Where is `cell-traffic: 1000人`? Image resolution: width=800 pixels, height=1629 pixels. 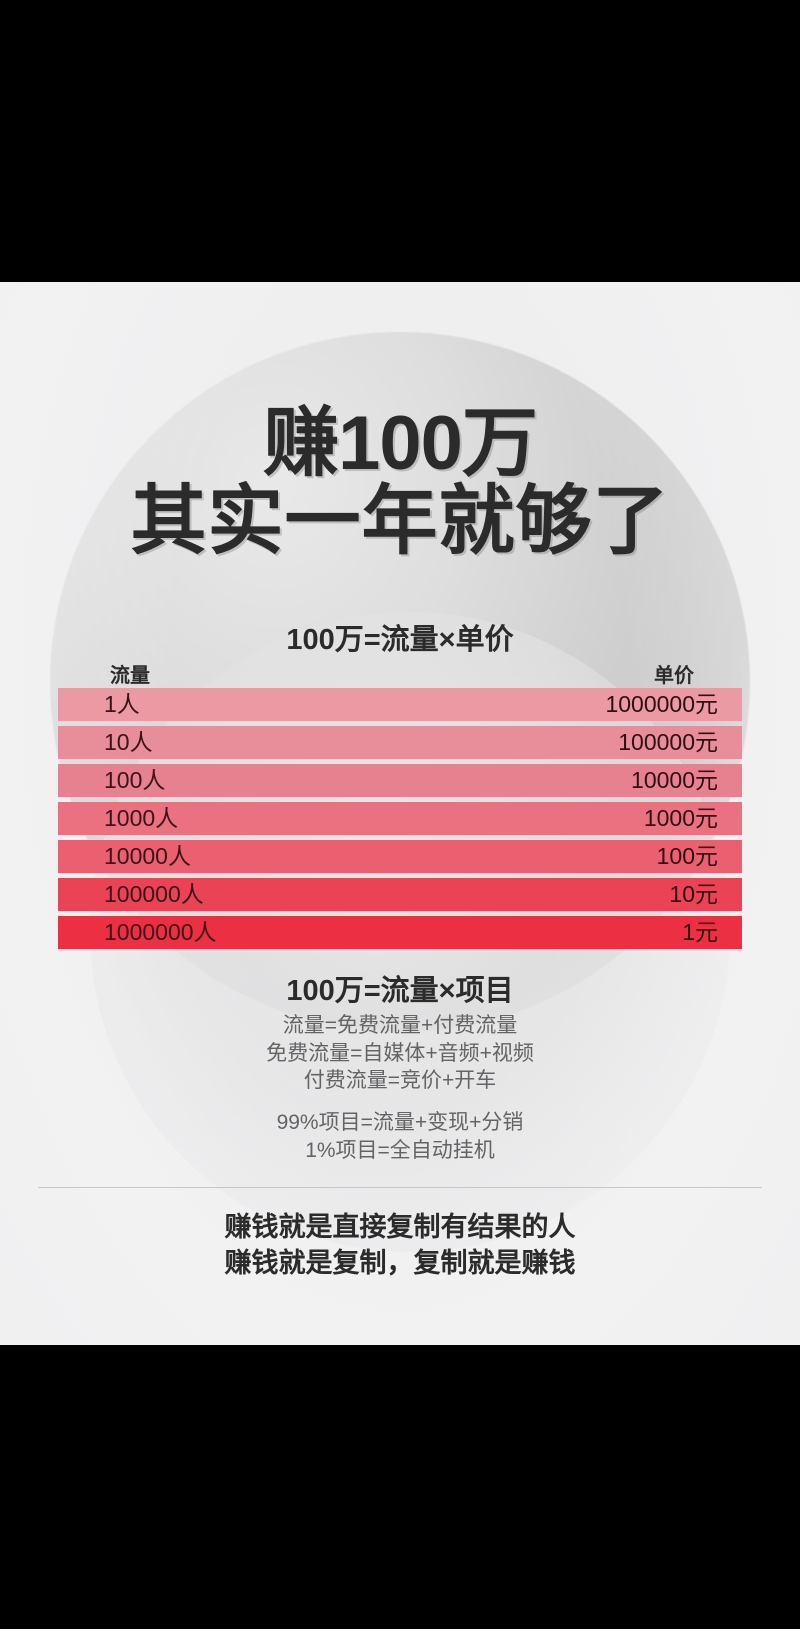
cell-traffic: 1000人 is located at coordinates (141, 818).